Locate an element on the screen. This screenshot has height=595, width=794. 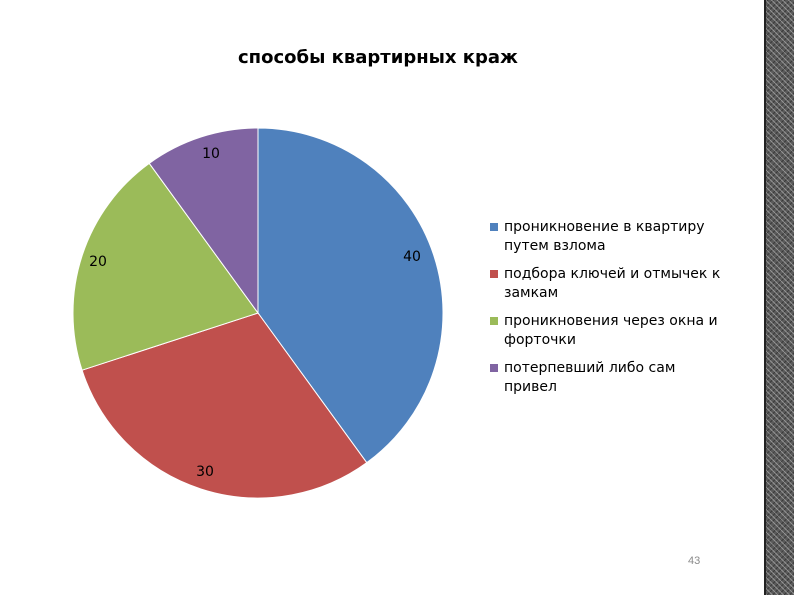
slice-label-3: 10 is located at coordinates (211, 154).